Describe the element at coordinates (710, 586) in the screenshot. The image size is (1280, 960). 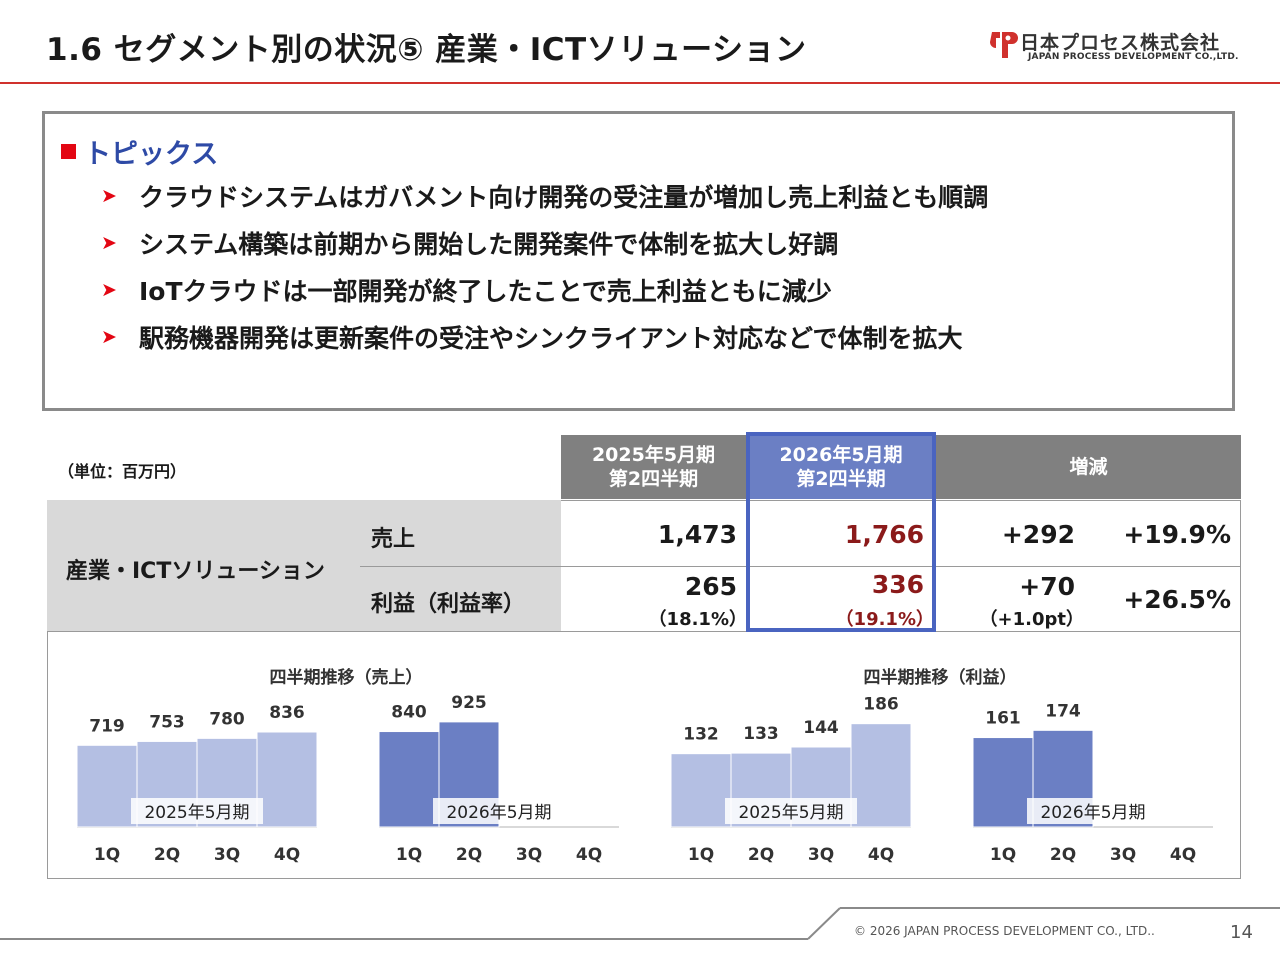
I see `profit-prev-value: 265` at that location.